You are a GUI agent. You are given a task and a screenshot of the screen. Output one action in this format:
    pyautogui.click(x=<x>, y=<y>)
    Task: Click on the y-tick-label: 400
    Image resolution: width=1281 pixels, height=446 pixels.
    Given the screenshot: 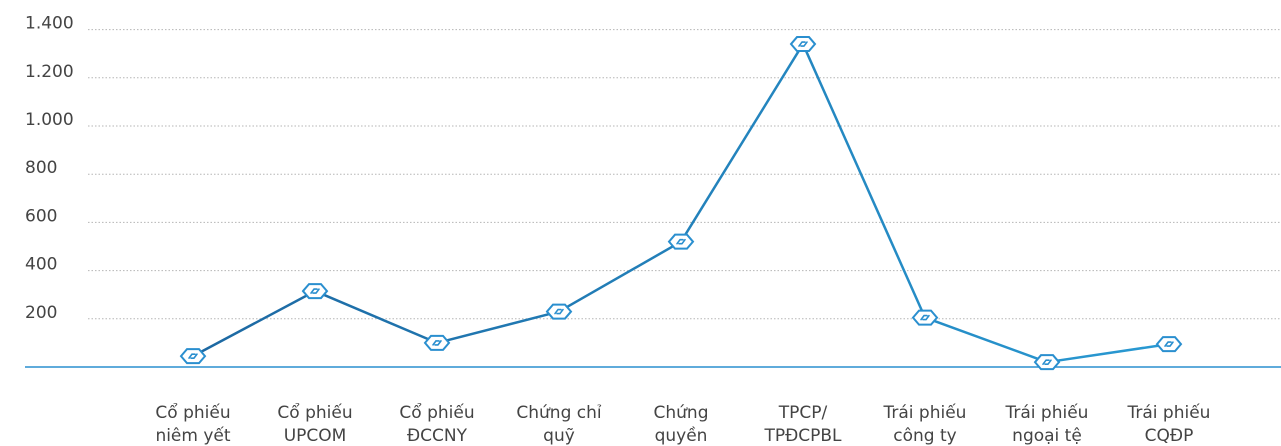 What is the action you would take?
    pyautogui.click(x=41, y=265)
    